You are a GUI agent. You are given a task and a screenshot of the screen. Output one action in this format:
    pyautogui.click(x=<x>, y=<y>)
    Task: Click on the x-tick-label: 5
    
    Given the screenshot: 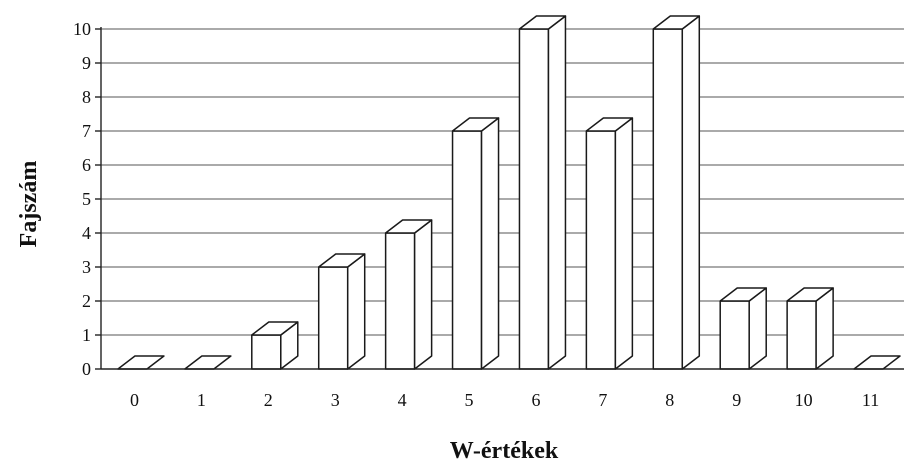 What is the action you would take?
    pyautogui.click(x=469, y=400)
    